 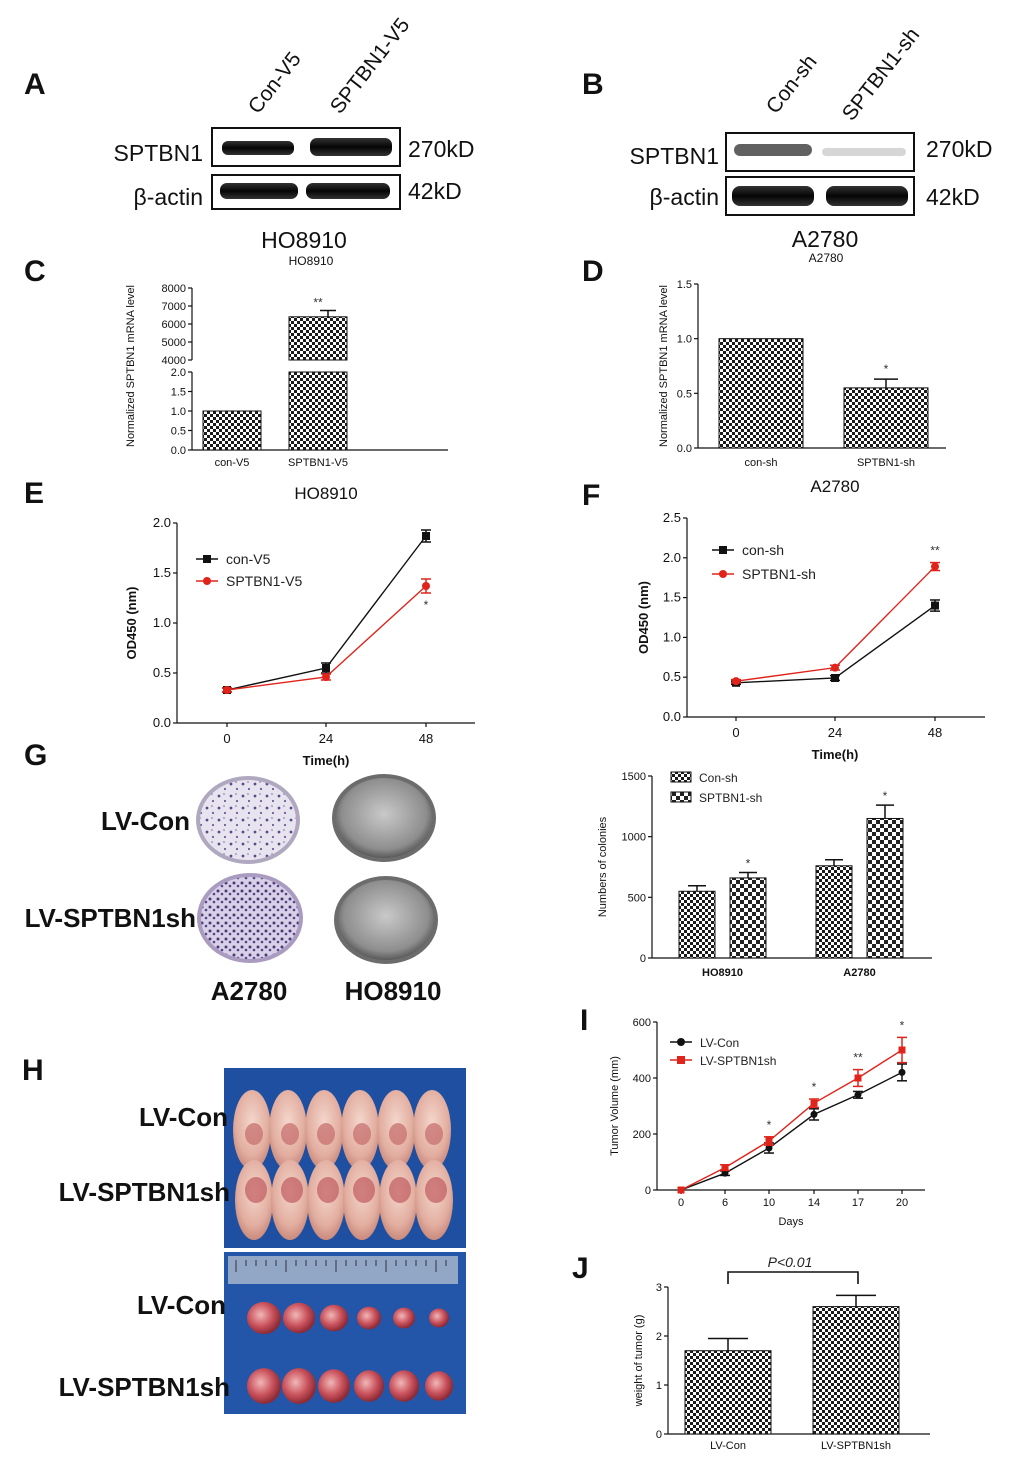 I want to click on legend-label: LV-Con, so click(x=719, y=1043).